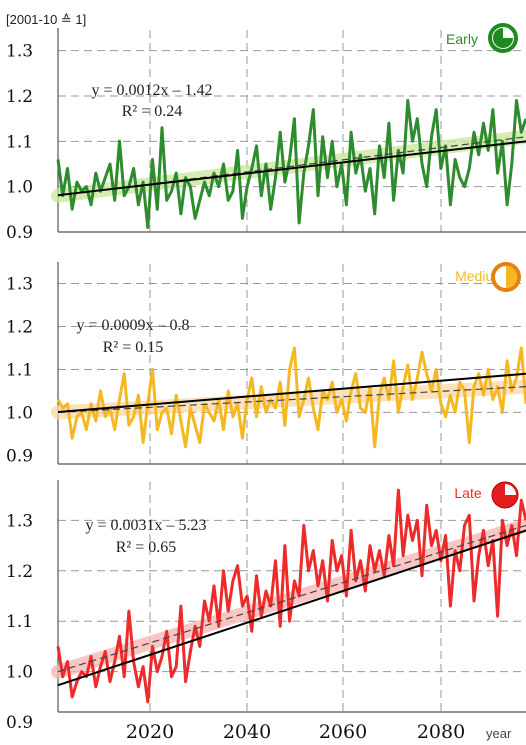 The width and height of the screenshot is (526, 745). I want to click on panel-title: Early, so click(462, 39).